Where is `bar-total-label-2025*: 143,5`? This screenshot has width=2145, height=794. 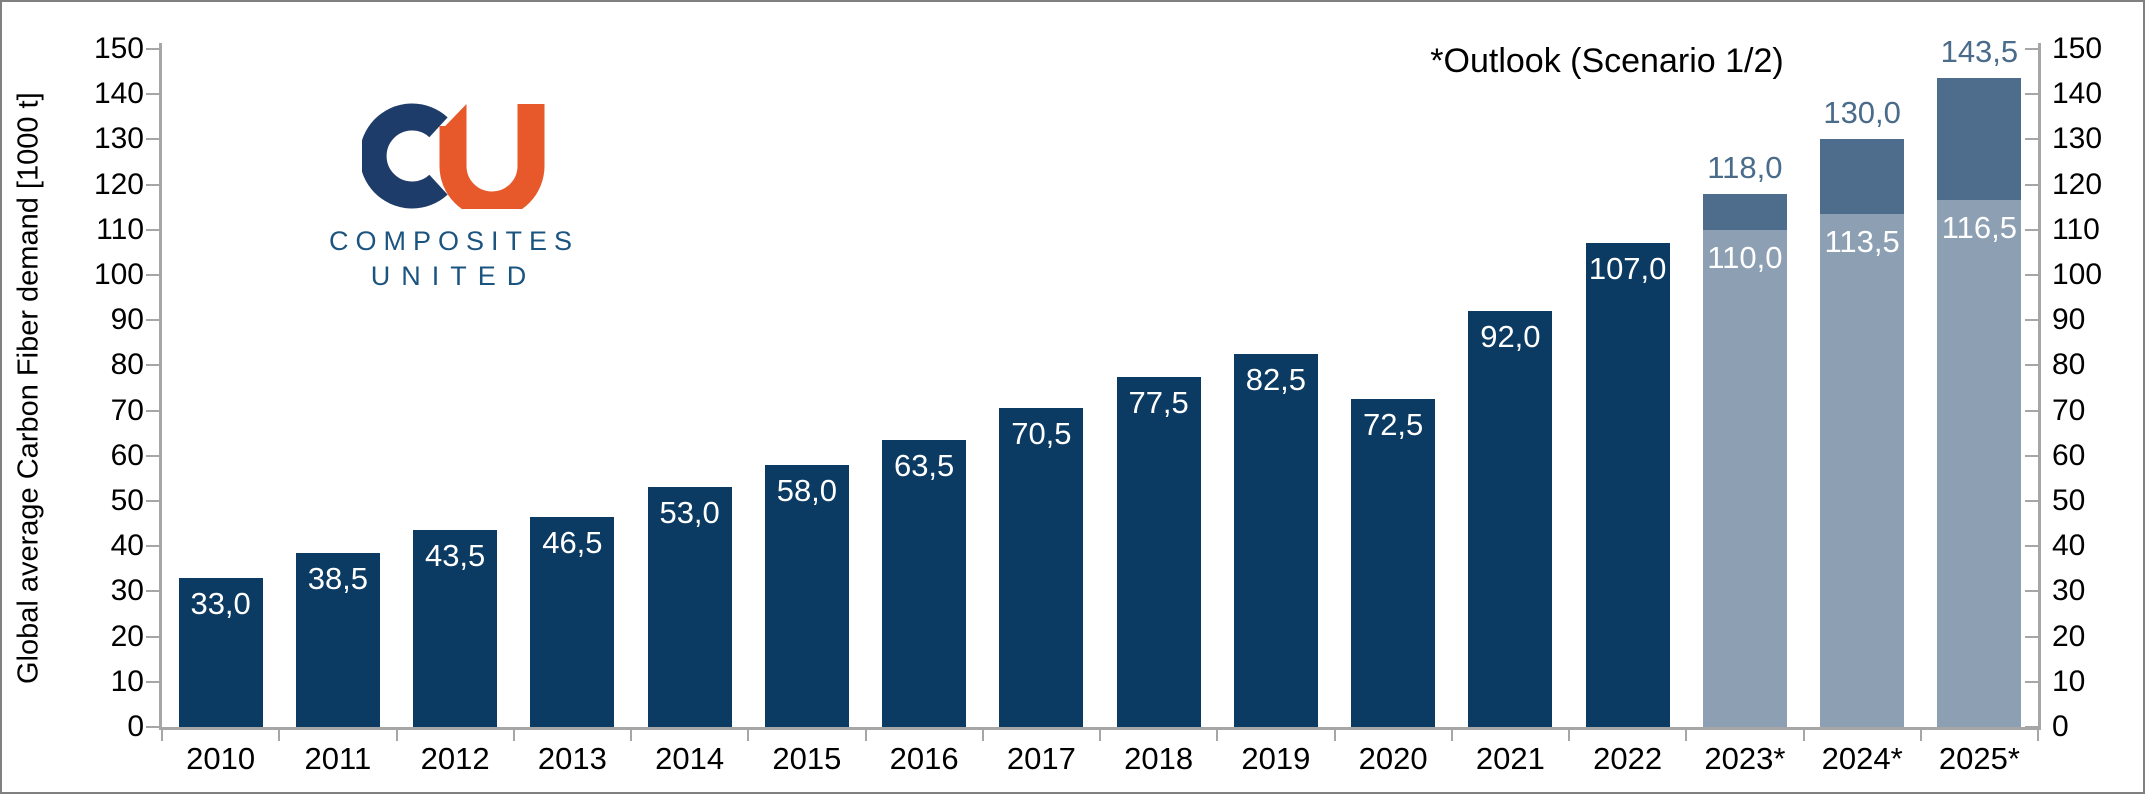
bar-total-label-2025*: 143,5 is located at coordinates (1979, 52).